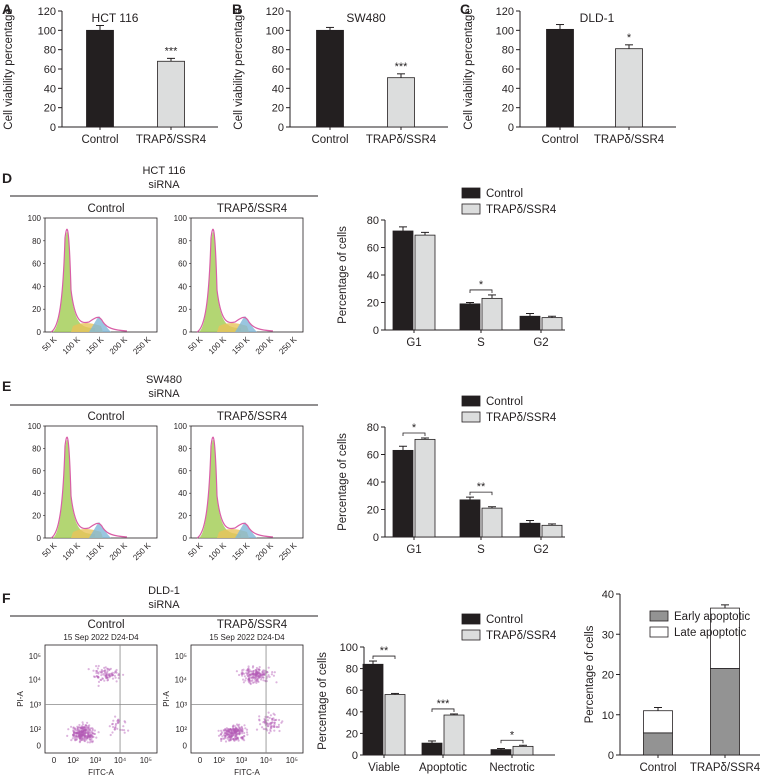 The width and height of the screenshot is (762, 784). Describe the element at coordinates (50, 70) in the screenshot. I see `y-tick-label: 60` at that location.